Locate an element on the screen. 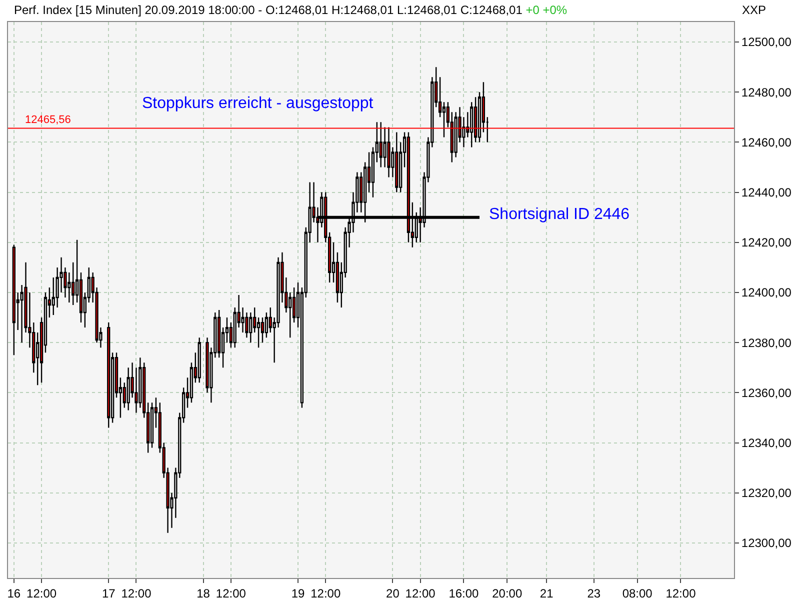 The image size is (800, 600). y-axis-title: XXP is located at coordinates (754, 10).